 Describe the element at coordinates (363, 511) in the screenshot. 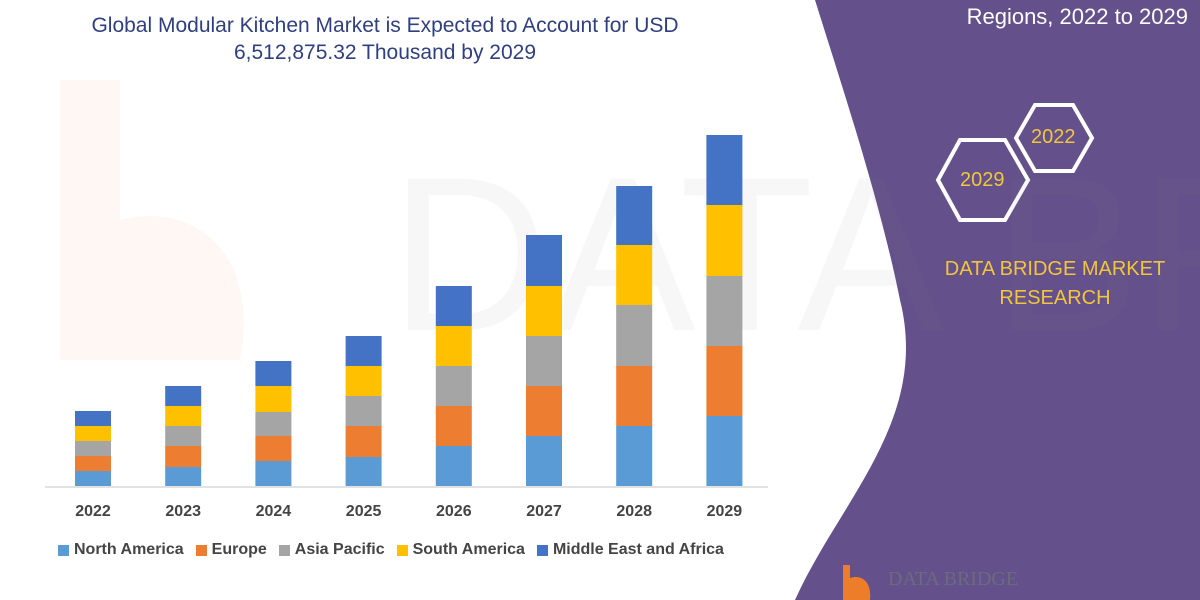

I see `x-tick-label: 2025` at that location.